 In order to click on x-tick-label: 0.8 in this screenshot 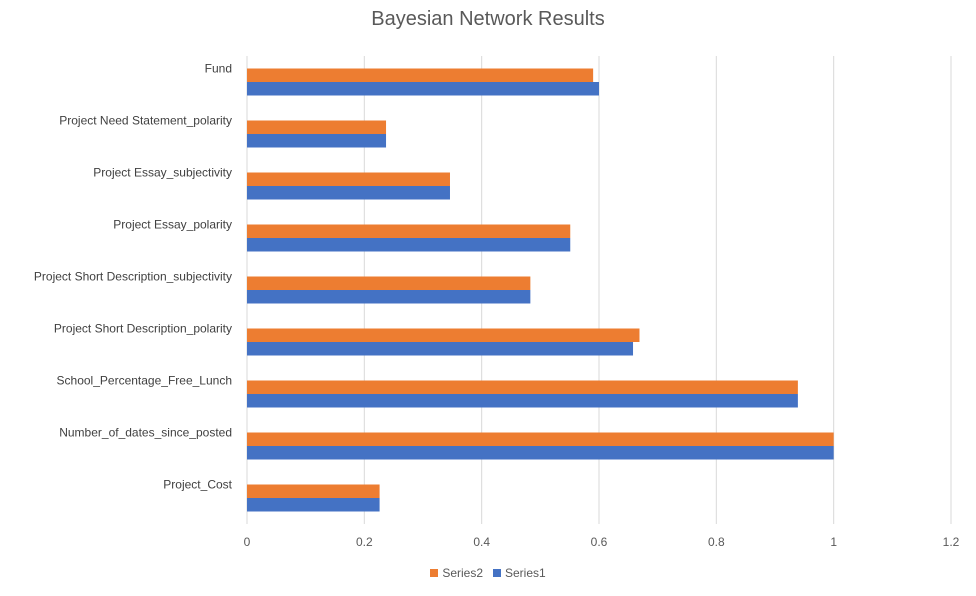, I will do `click(716, 542)`.